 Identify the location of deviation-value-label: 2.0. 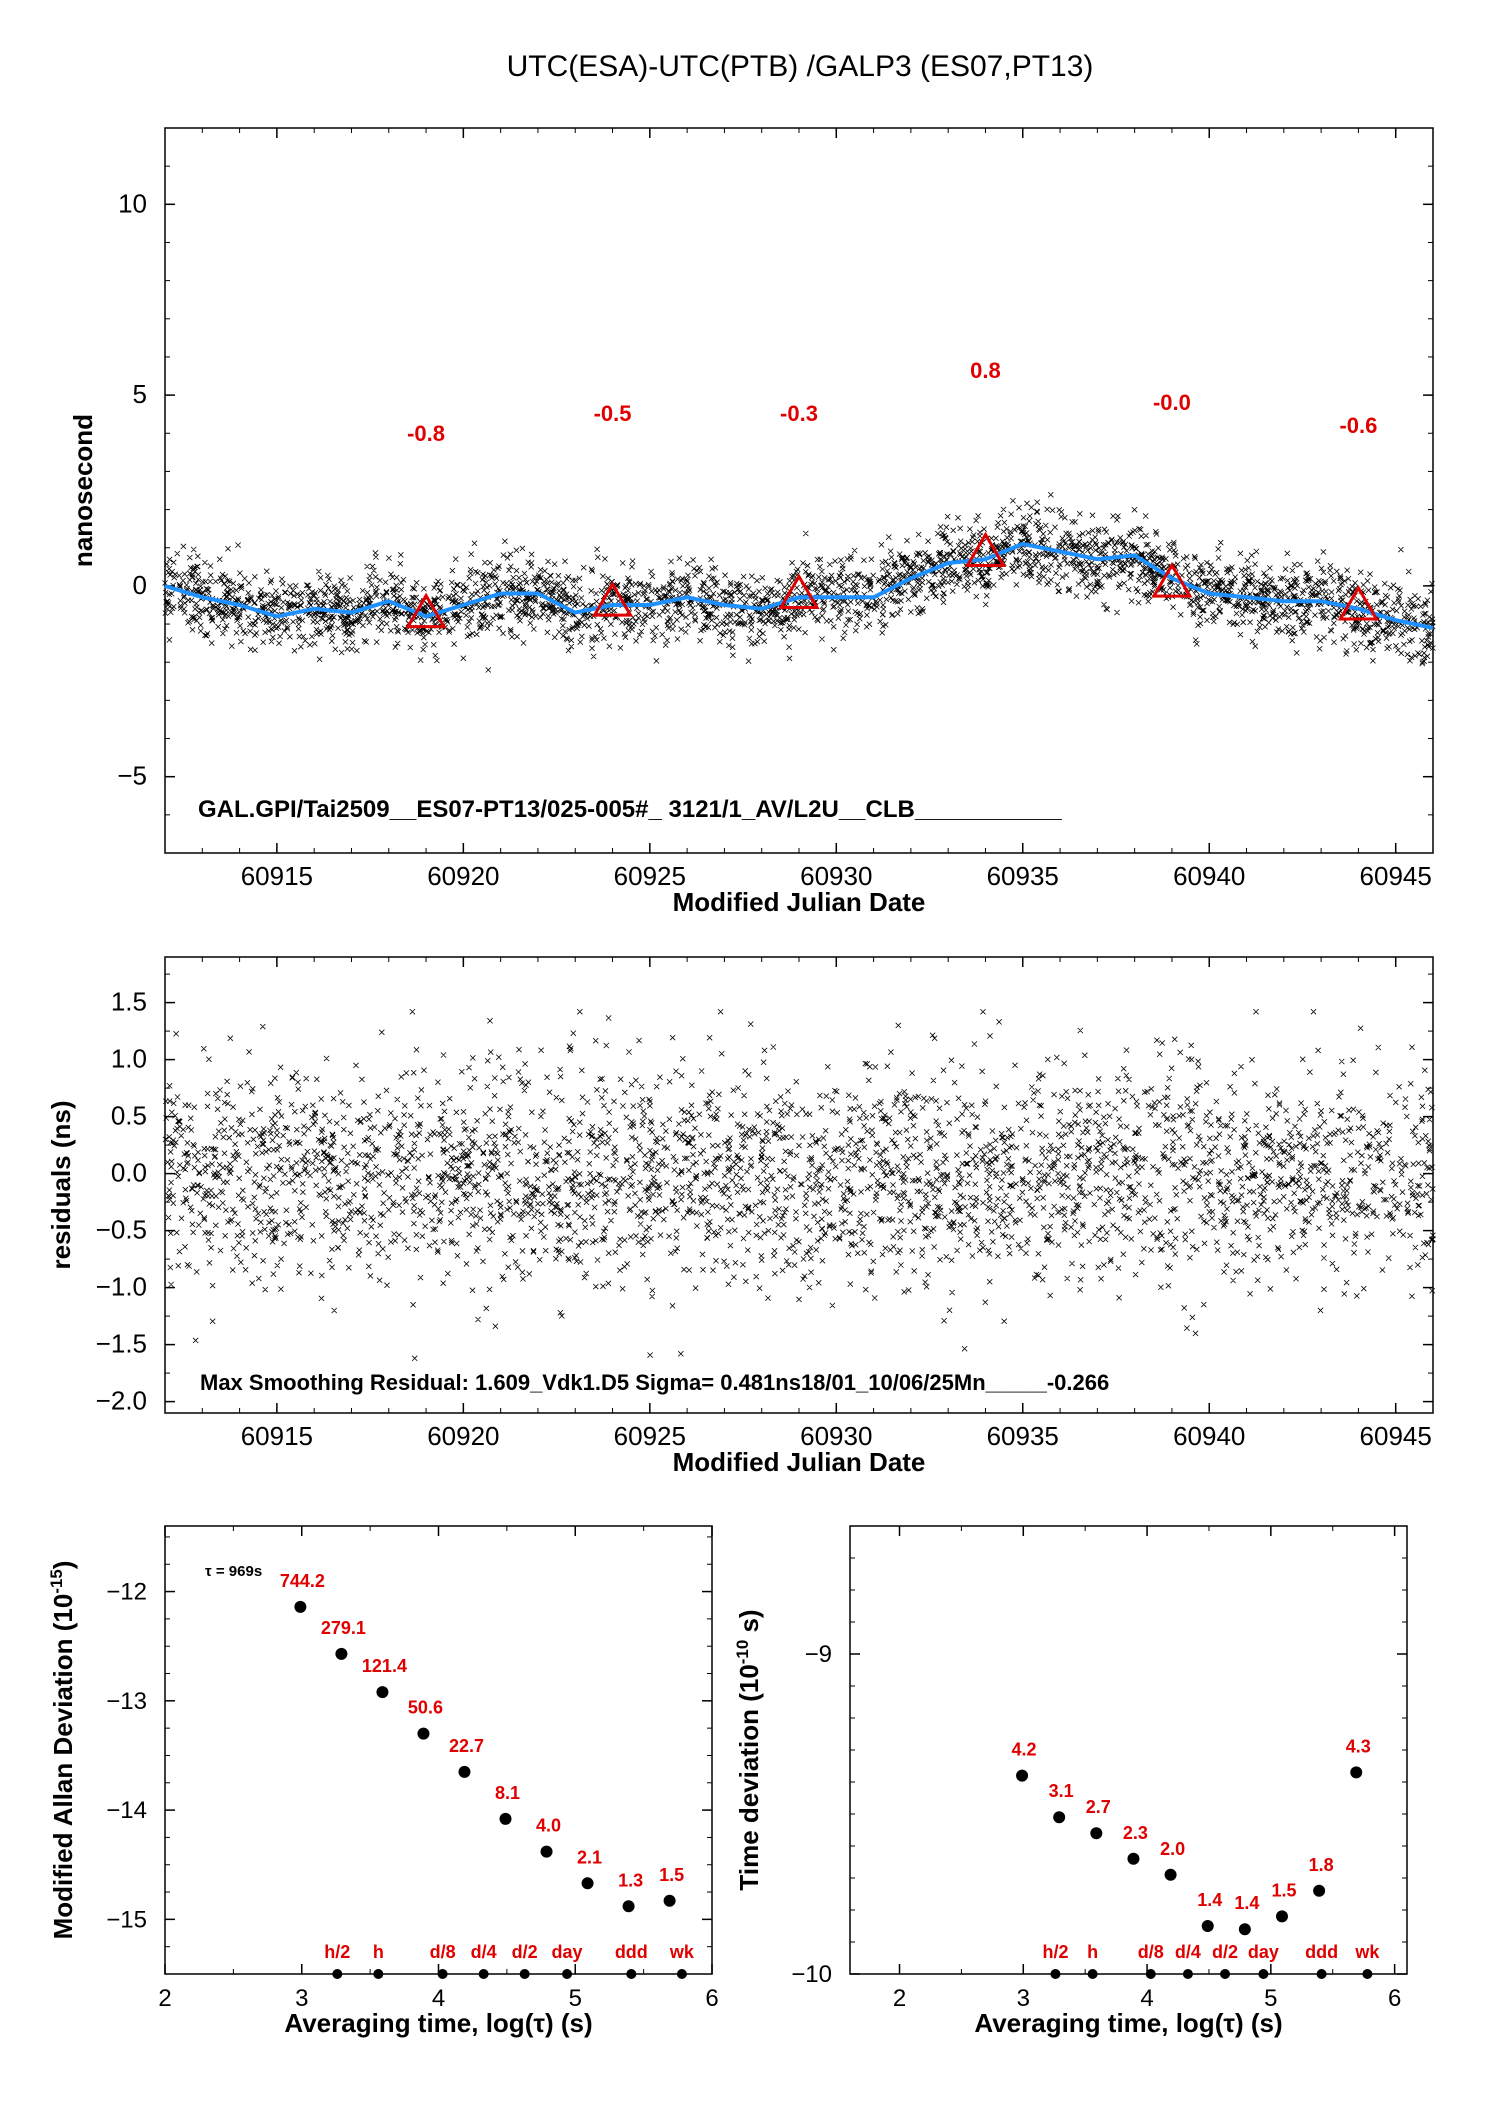
(1172, 1849).